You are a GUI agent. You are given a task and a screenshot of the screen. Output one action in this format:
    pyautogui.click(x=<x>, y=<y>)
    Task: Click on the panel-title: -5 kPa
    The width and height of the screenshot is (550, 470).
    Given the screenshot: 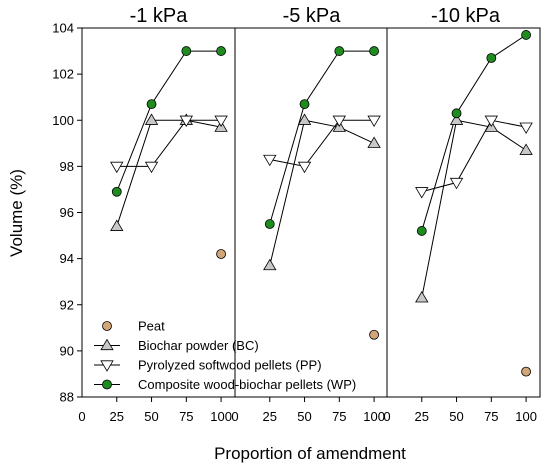 What is the action you would take?
    pyautogui.click(x=312, y=16)
    